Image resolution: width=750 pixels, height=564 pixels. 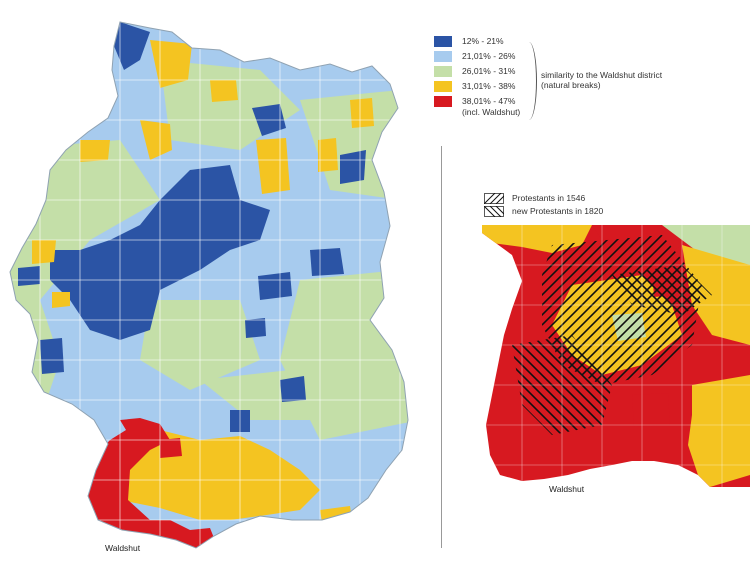 I want to click on legend-label: 38,01% - 47%, so click(x=489, y=101).